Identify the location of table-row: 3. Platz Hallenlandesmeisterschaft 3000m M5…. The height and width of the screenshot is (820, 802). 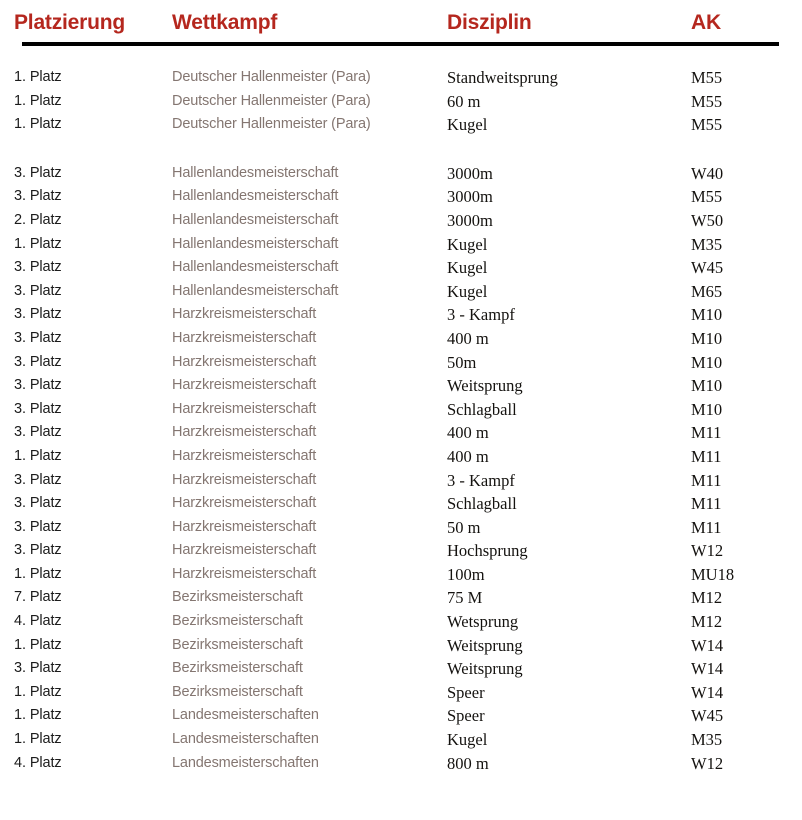
(401, 197).